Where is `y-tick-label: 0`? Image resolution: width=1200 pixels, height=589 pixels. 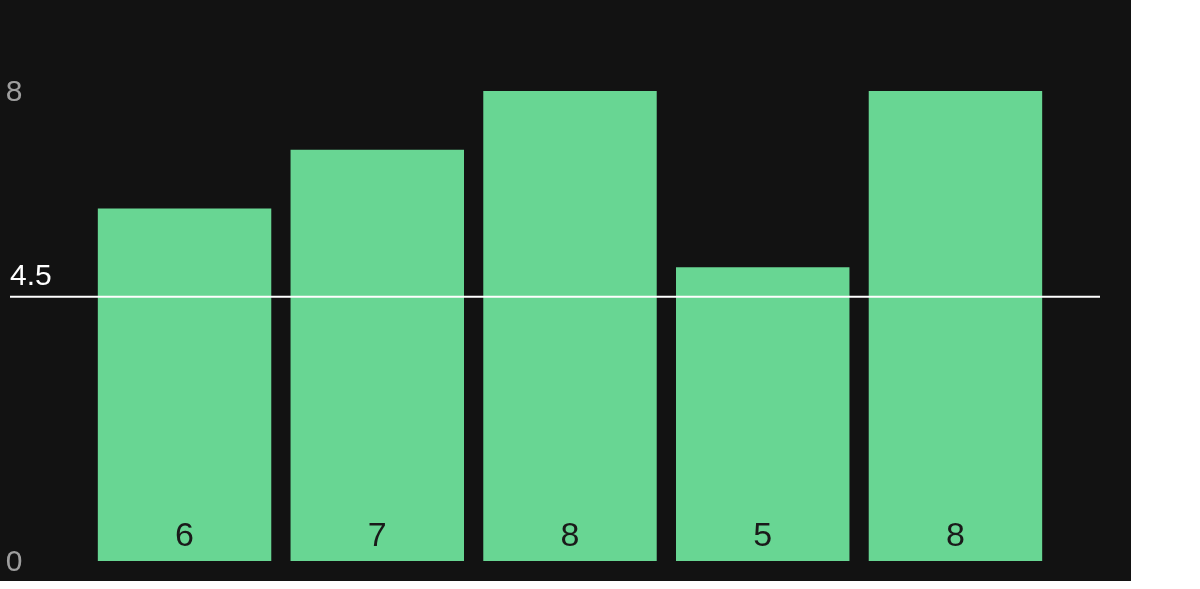
y-tick-label: 0 is located at coordinates (14, 560).